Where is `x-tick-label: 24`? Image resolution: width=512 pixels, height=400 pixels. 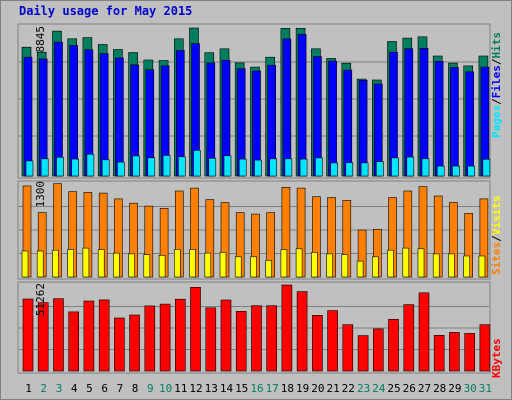
x-tick-label: 24 is located at coordinates (379, 388).